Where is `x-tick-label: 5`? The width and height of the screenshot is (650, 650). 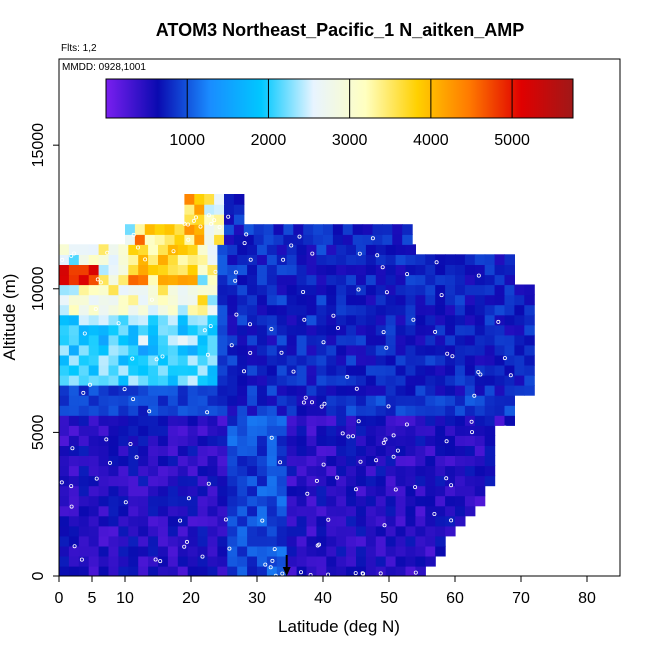 x-tick-label: 5 is located at coordinates (92, 598).